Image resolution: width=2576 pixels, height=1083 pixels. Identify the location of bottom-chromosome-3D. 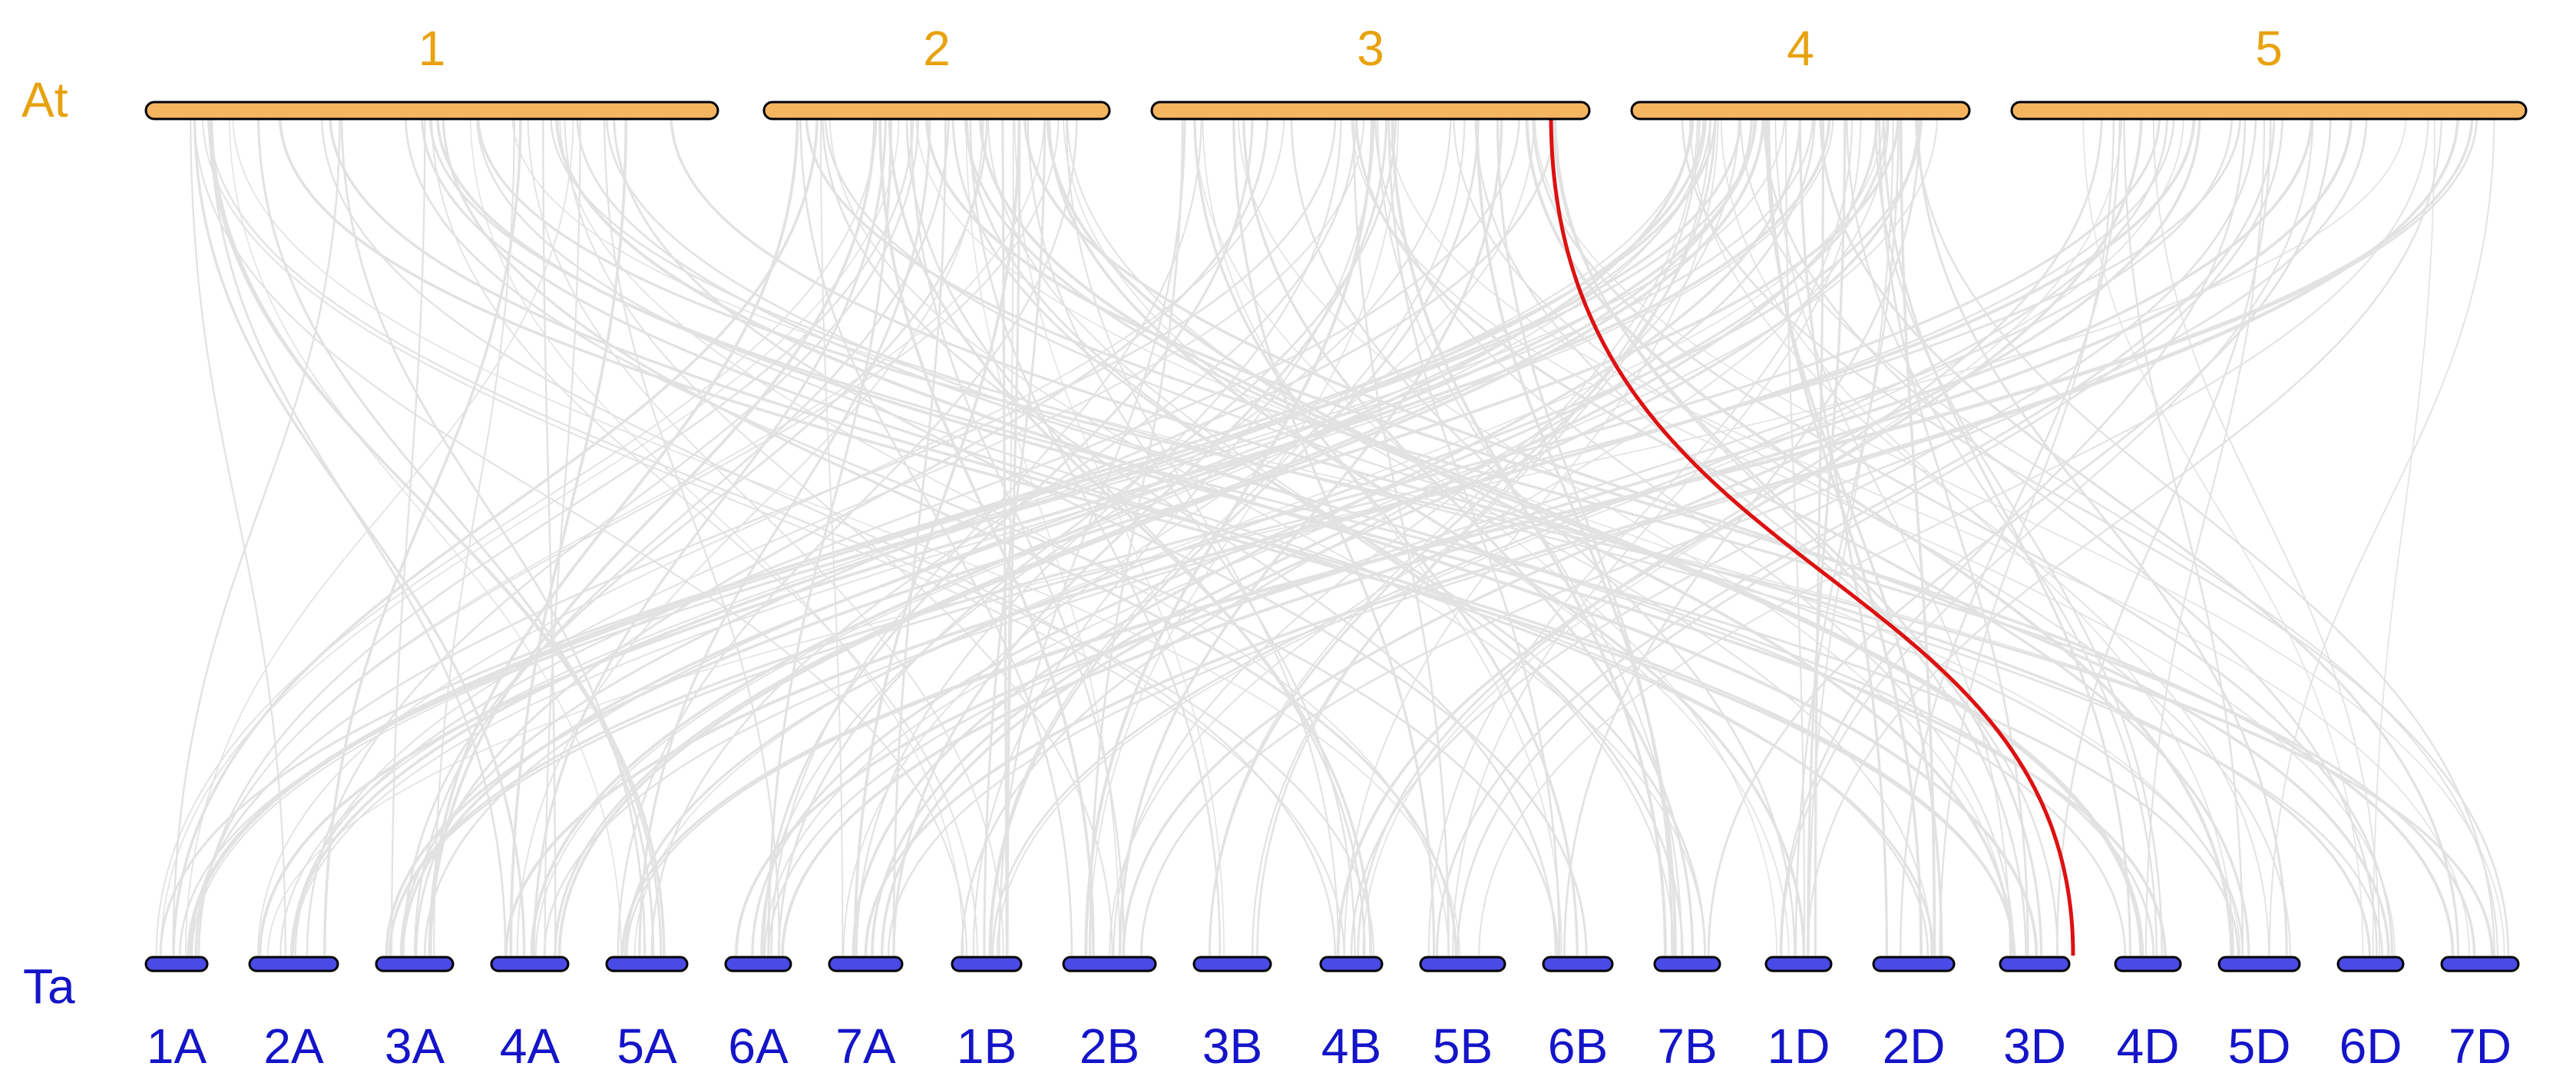
(2035, 964).